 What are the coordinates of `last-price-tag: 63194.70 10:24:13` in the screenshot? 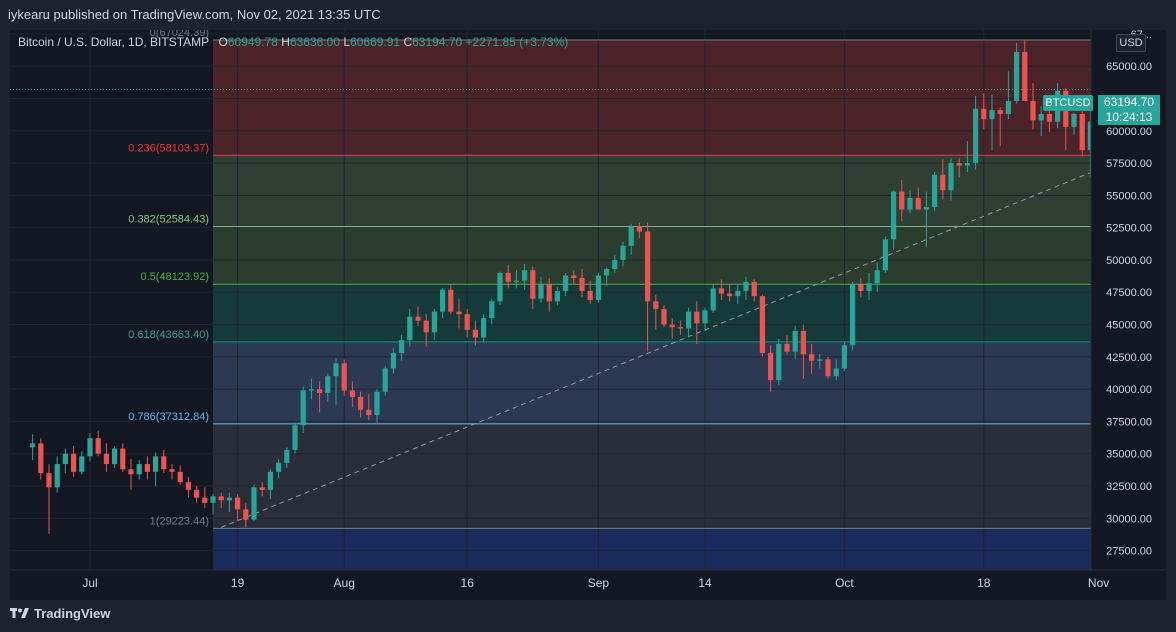 It's located at (1129, 110).